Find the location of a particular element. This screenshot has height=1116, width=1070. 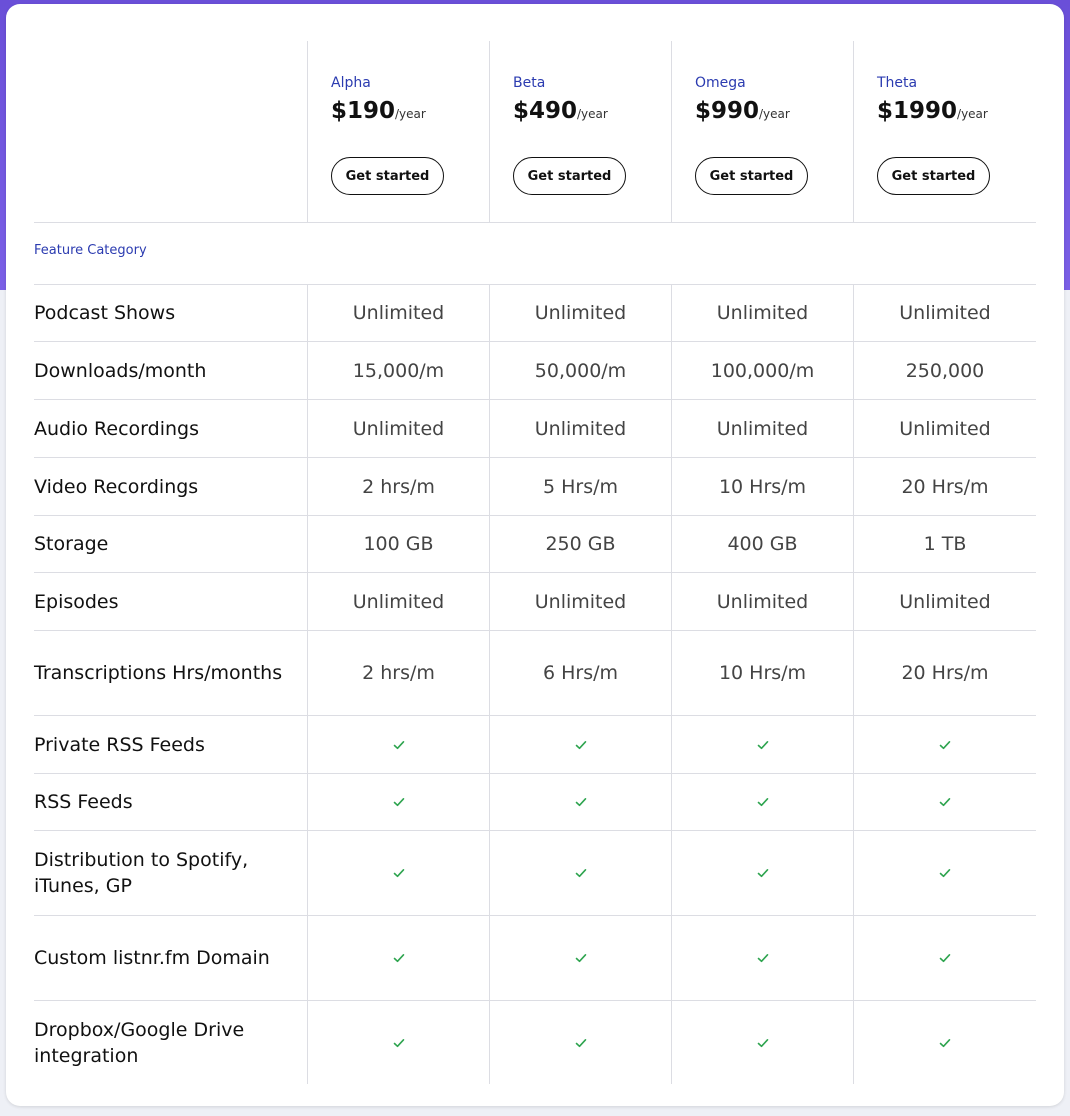

plan-column-omega: Omega $990/year Get started is located at coordinates (762, 131).